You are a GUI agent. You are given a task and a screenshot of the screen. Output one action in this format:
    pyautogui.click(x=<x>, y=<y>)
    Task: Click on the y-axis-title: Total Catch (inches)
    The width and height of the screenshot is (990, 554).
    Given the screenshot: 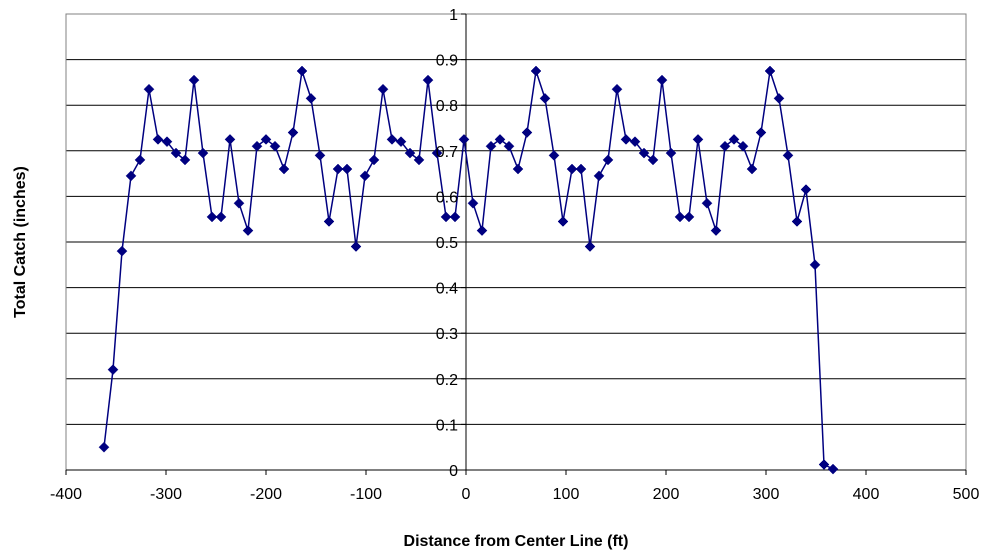 What is the action you would take?
    pyautogui.click(x=20, y=242)
    